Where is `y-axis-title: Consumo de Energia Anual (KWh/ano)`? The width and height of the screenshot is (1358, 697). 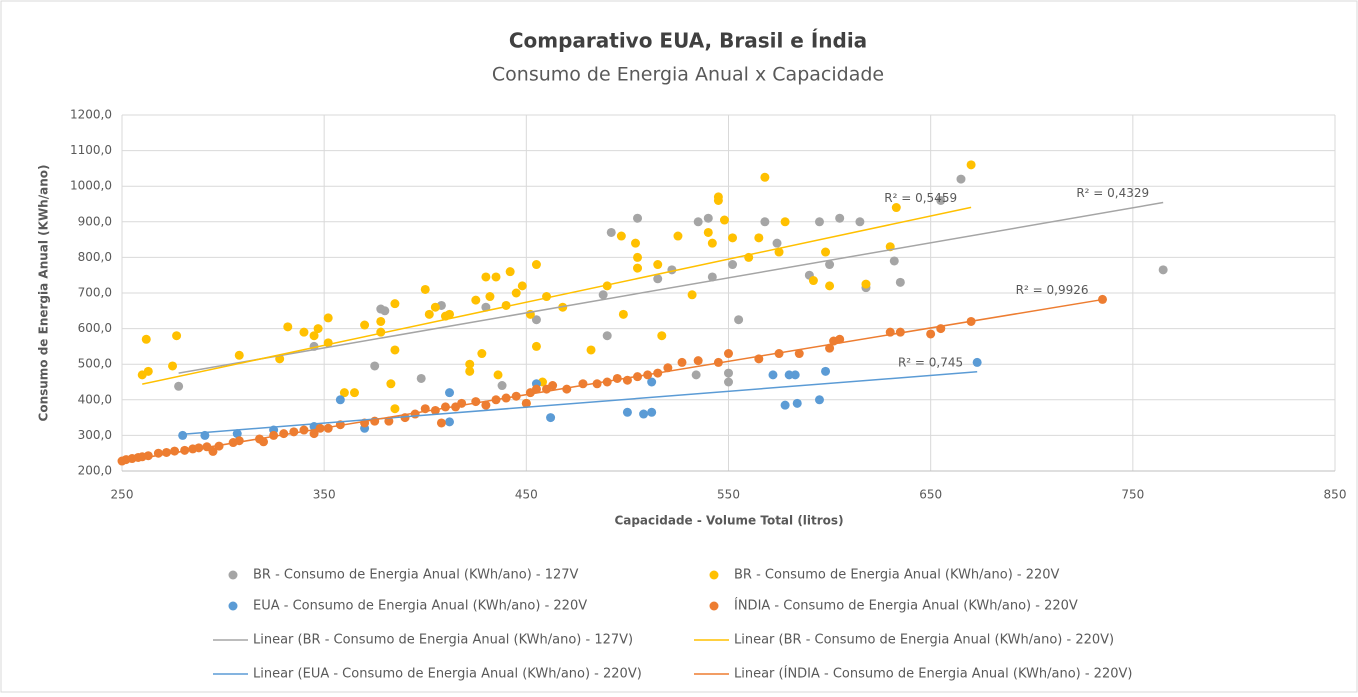
y-axis-title: Consumo de Energia Anual (KWh/ano) is located at coordinates (44, 293).